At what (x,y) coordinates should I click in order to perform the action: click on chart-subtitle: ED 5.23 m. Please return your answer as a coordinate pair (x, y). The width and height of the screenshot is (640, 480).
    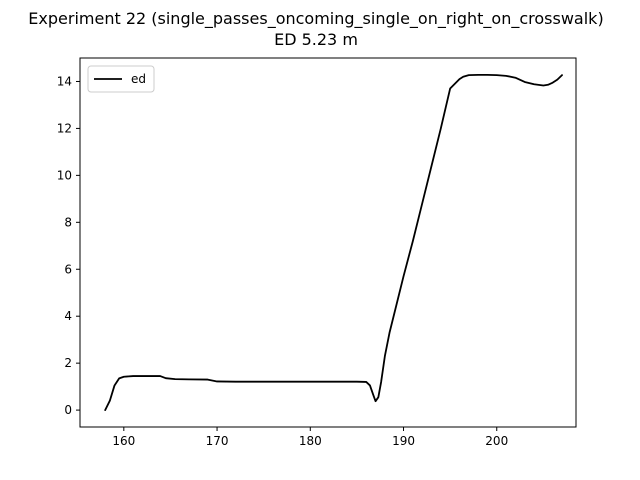
    Looking at the image, I should click on (316, 39).